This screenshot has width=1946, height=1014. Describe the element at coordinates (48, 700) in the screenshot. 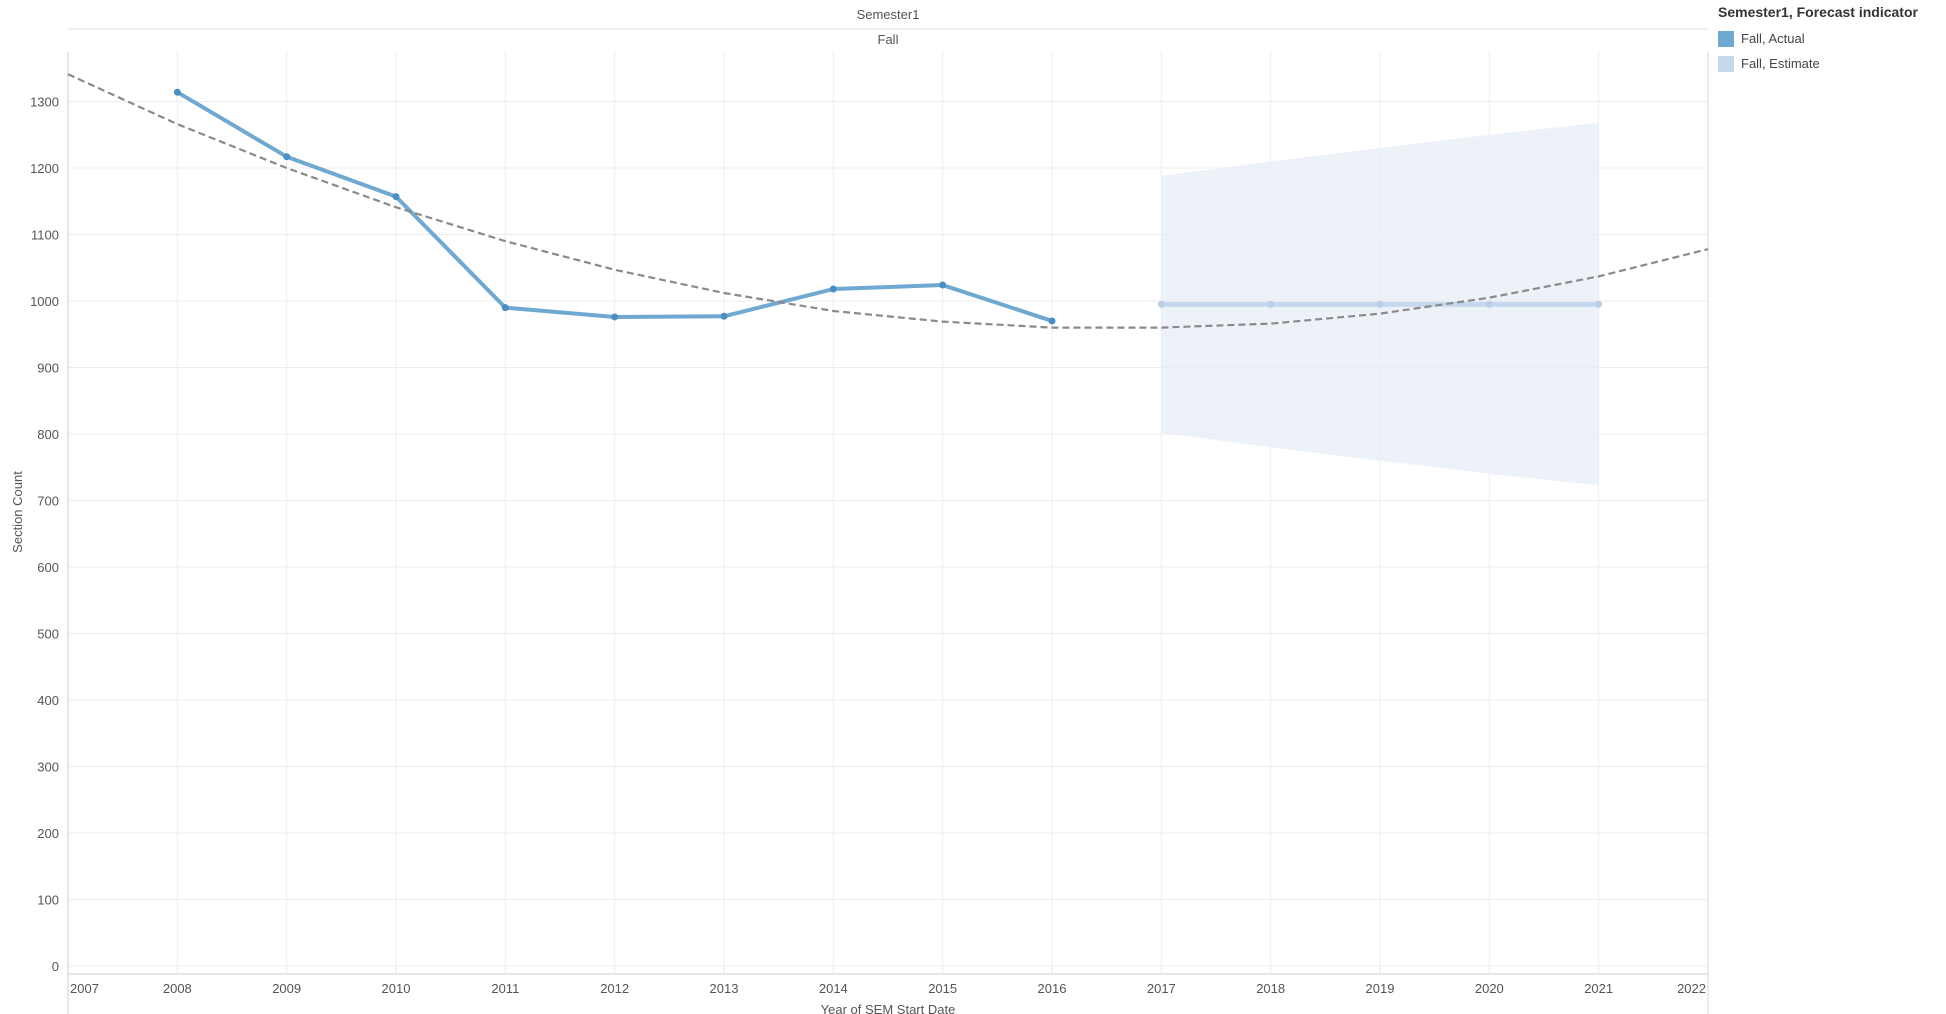

I see `y-tick-label: 400` at that location.